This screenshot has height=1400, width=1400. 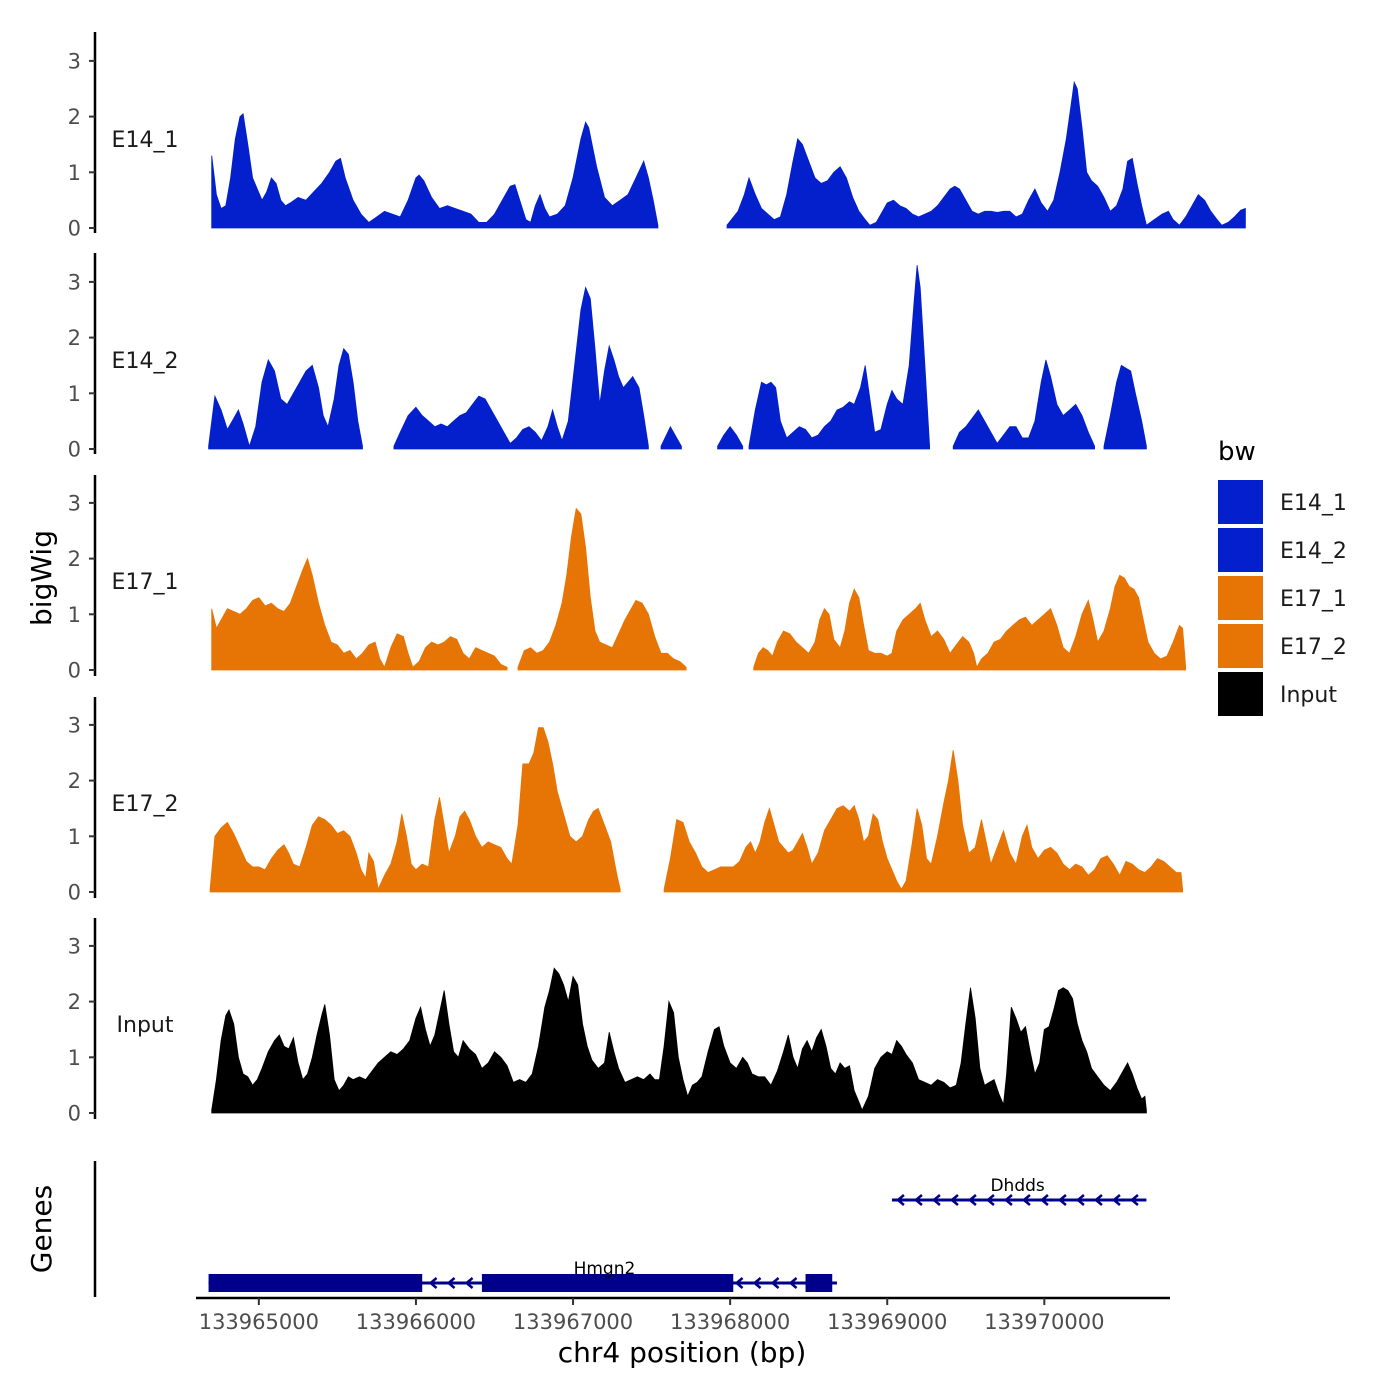 I want to click on genes-track: Dhdds Hmgn2, so click(x=620, y=1229).